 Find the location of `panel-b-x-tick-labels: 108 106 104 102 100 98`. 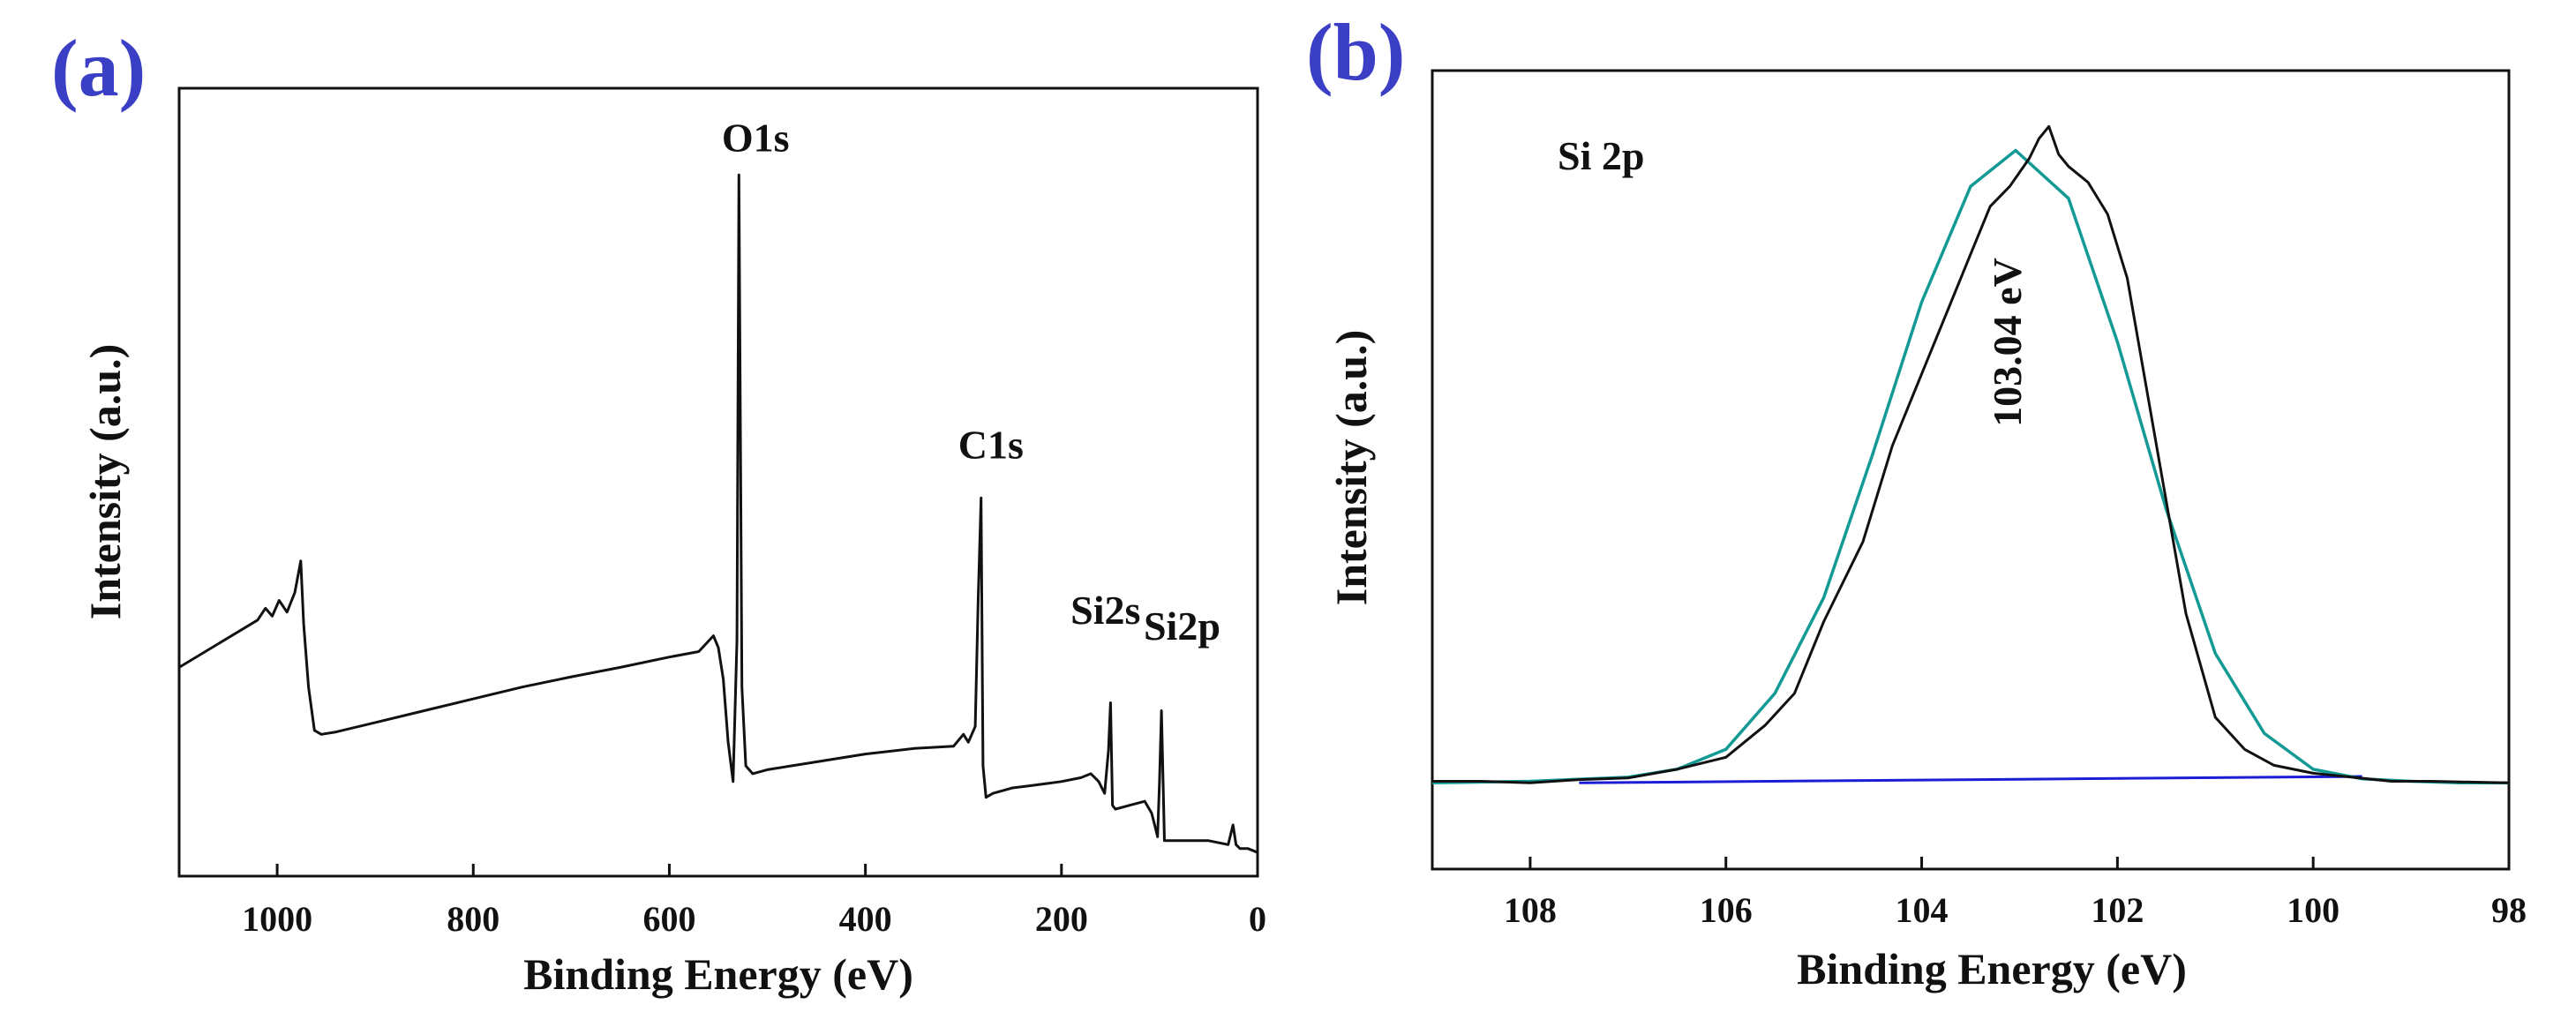

panel-b-x-tick-labels: 108 106 104 102 100 98 is located at coordinates (2015, 910).